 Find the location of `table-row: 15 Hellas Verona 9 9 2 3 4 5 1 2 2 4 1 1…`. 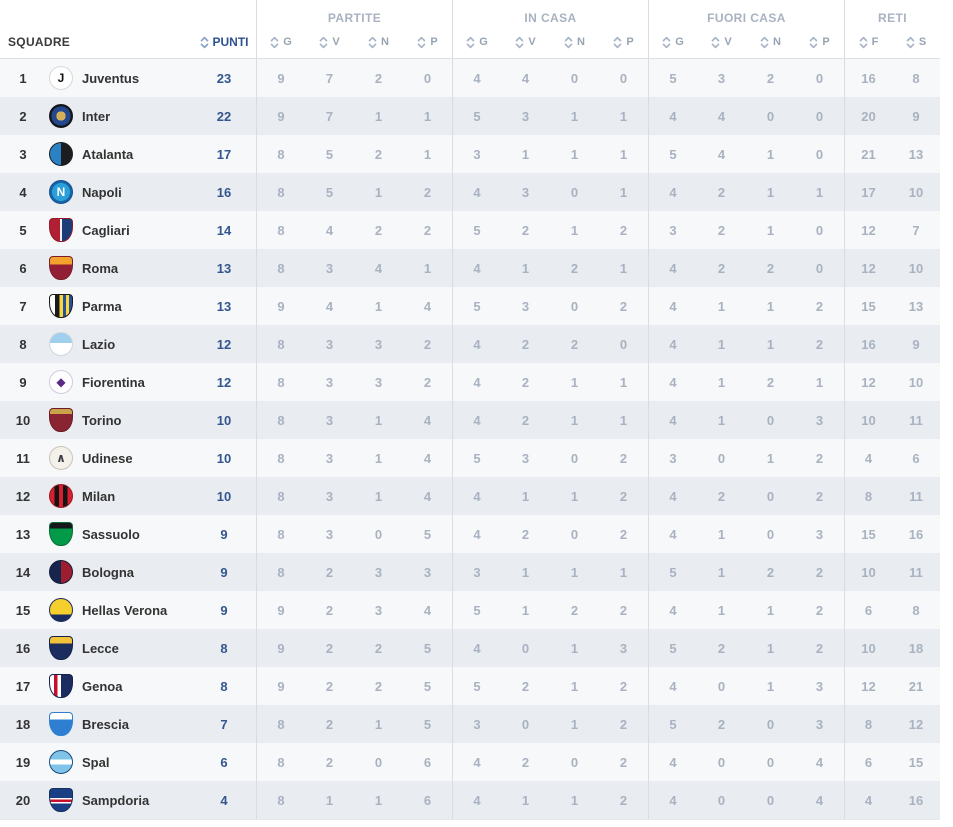

table-row: 15 Hellas Verona 9 9 2 3 4 5 1 2 2 4 1 1… is located at coordinates (470, 610).